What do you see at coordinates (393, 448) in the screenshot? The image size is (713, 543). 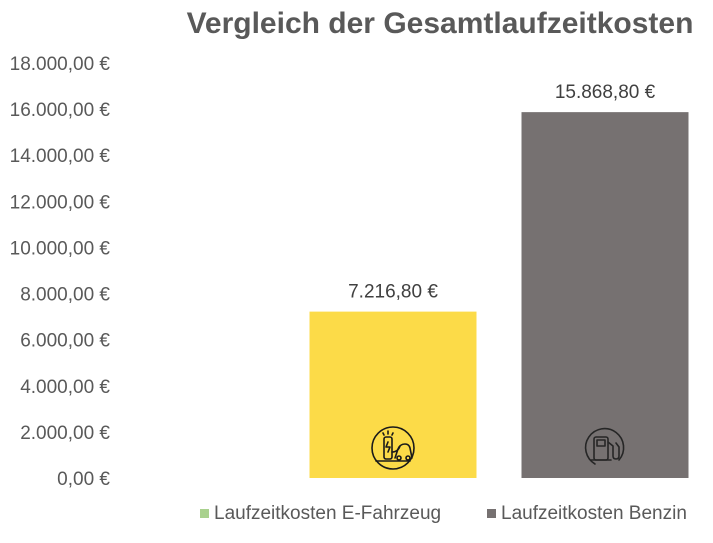 I see `ev-charger-car-icon` at bounding box center [393, 448].